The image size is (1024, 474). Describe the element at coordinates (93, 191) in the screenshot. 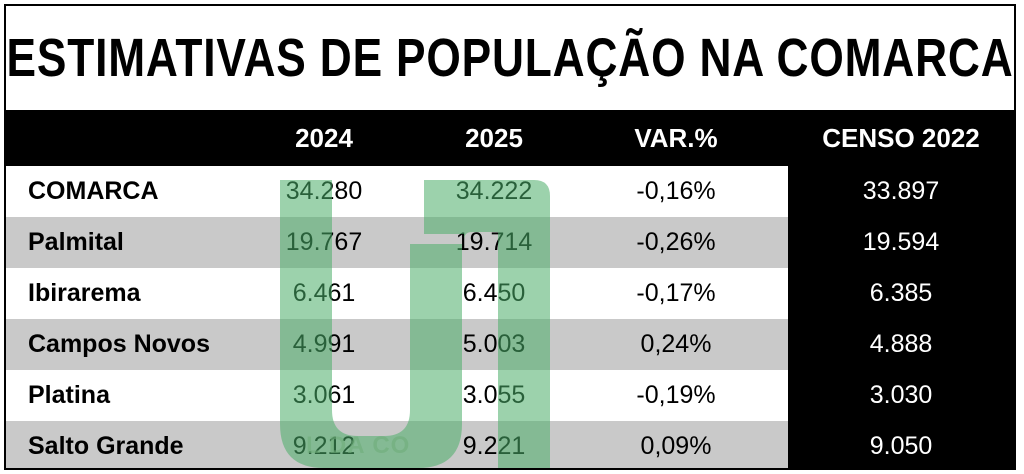

I see `row-name: COMARCA` at that location.